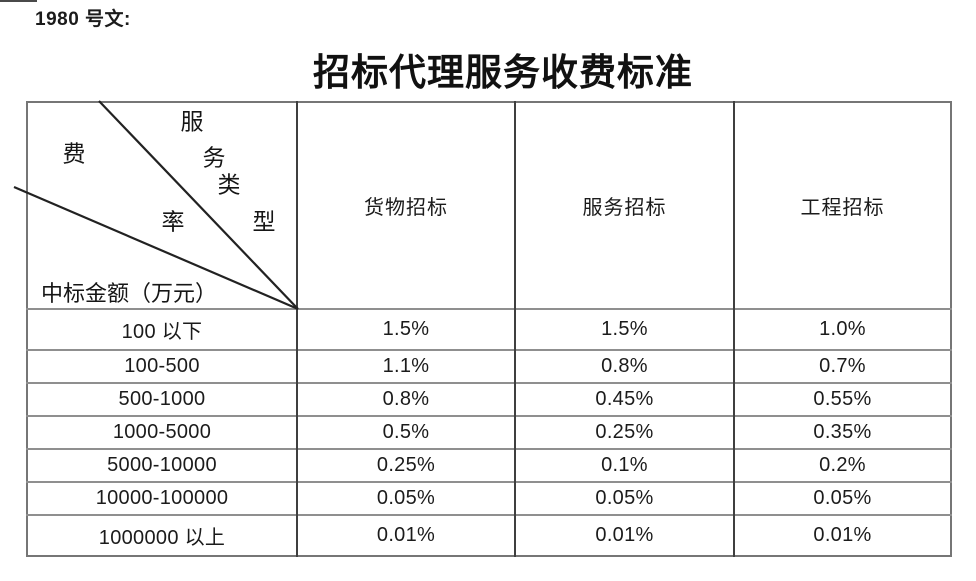  Describe the element at coordinates (162, 329) in the screenshot. I see `row-label: 100 以下` at that location.